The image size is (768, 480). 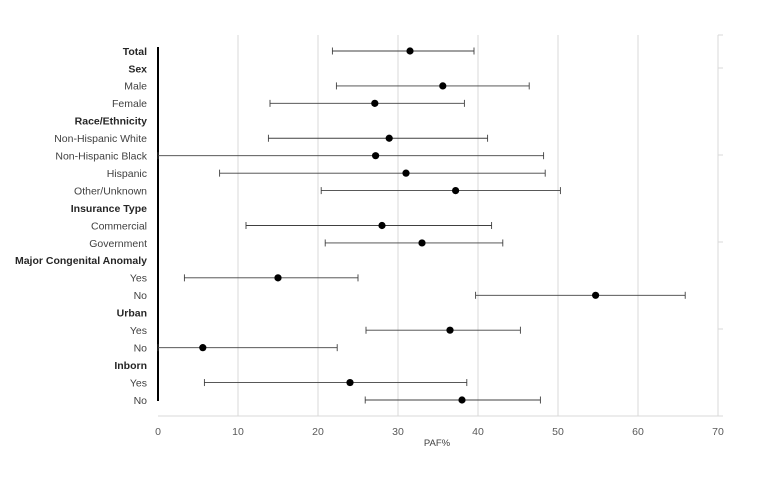 I want to click on x-tick-labels: 0 10 20 30 40 50 60 70, so click(x=439, y=432).